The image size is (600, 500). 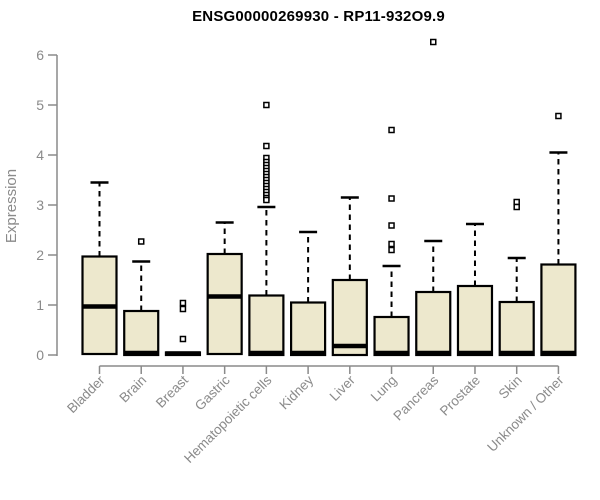 I want to click on box-prostate, so click(x=475, y=320).